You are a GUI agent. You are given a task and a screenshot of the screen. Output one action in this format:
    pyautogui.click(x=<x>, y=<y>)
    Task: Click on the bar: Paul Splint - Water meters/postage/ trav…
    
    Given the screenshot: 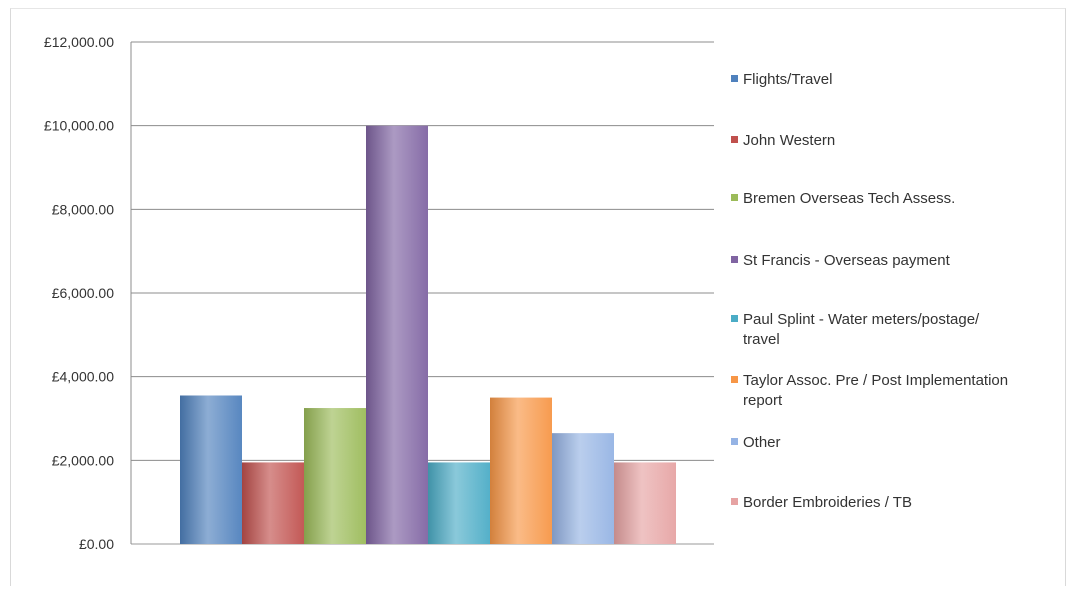 What is the action you would take?
    pyautogui.click(x=459, y=503)
    